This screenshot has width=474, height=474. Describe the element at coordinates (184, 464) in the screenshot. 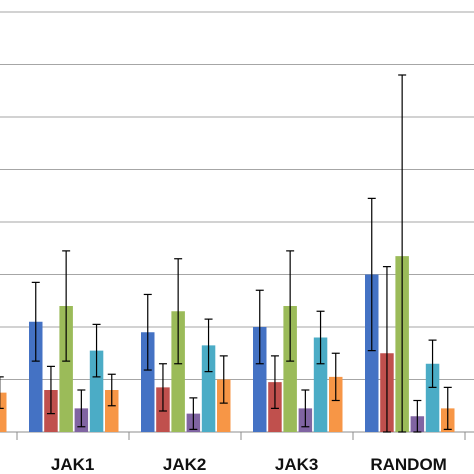

I see `x-tick-label: JAK2` at that location.